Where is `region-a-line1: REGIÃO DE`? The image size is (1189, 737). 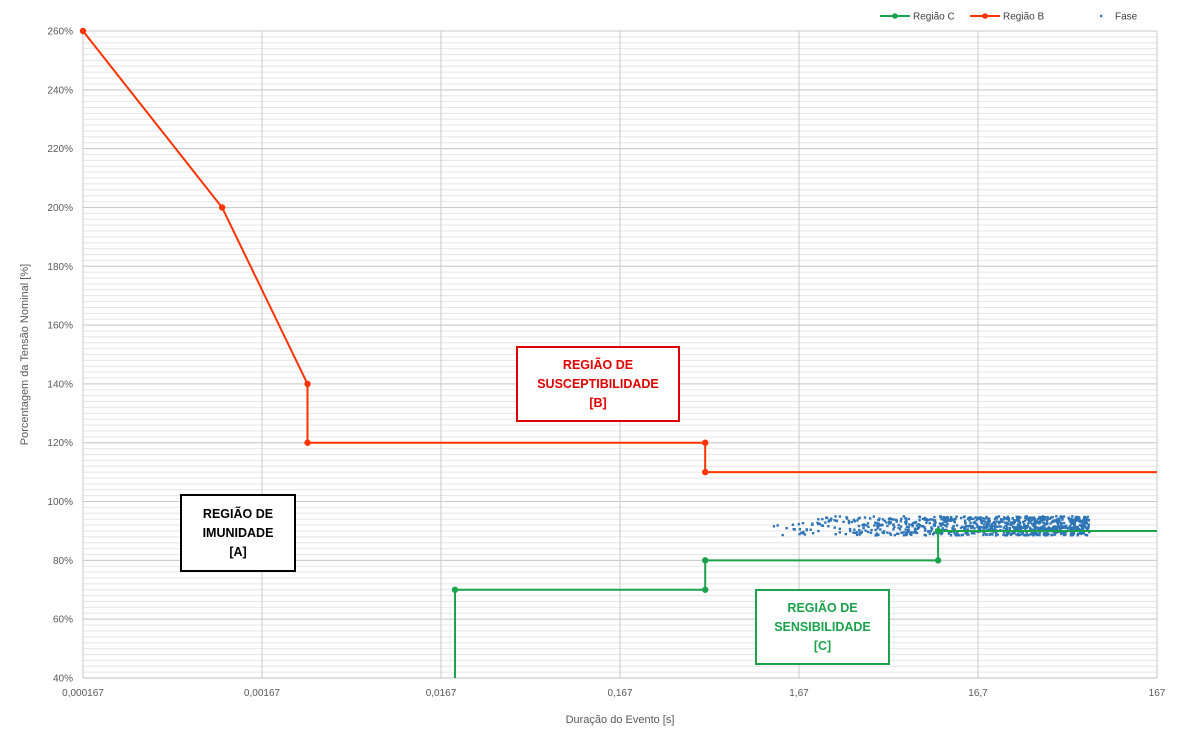
region-a-line1: REGIÃO DE is located at coordinates (238, 513).